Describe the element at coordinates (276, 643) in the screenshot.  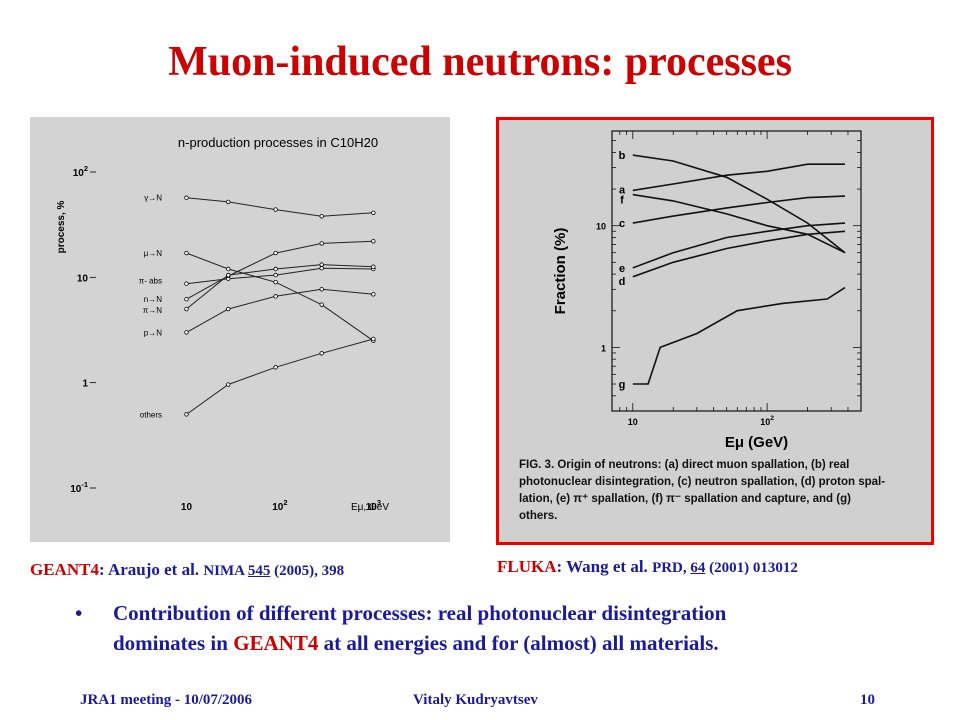
I see `bullet-highlight: GEANT4` at that location.